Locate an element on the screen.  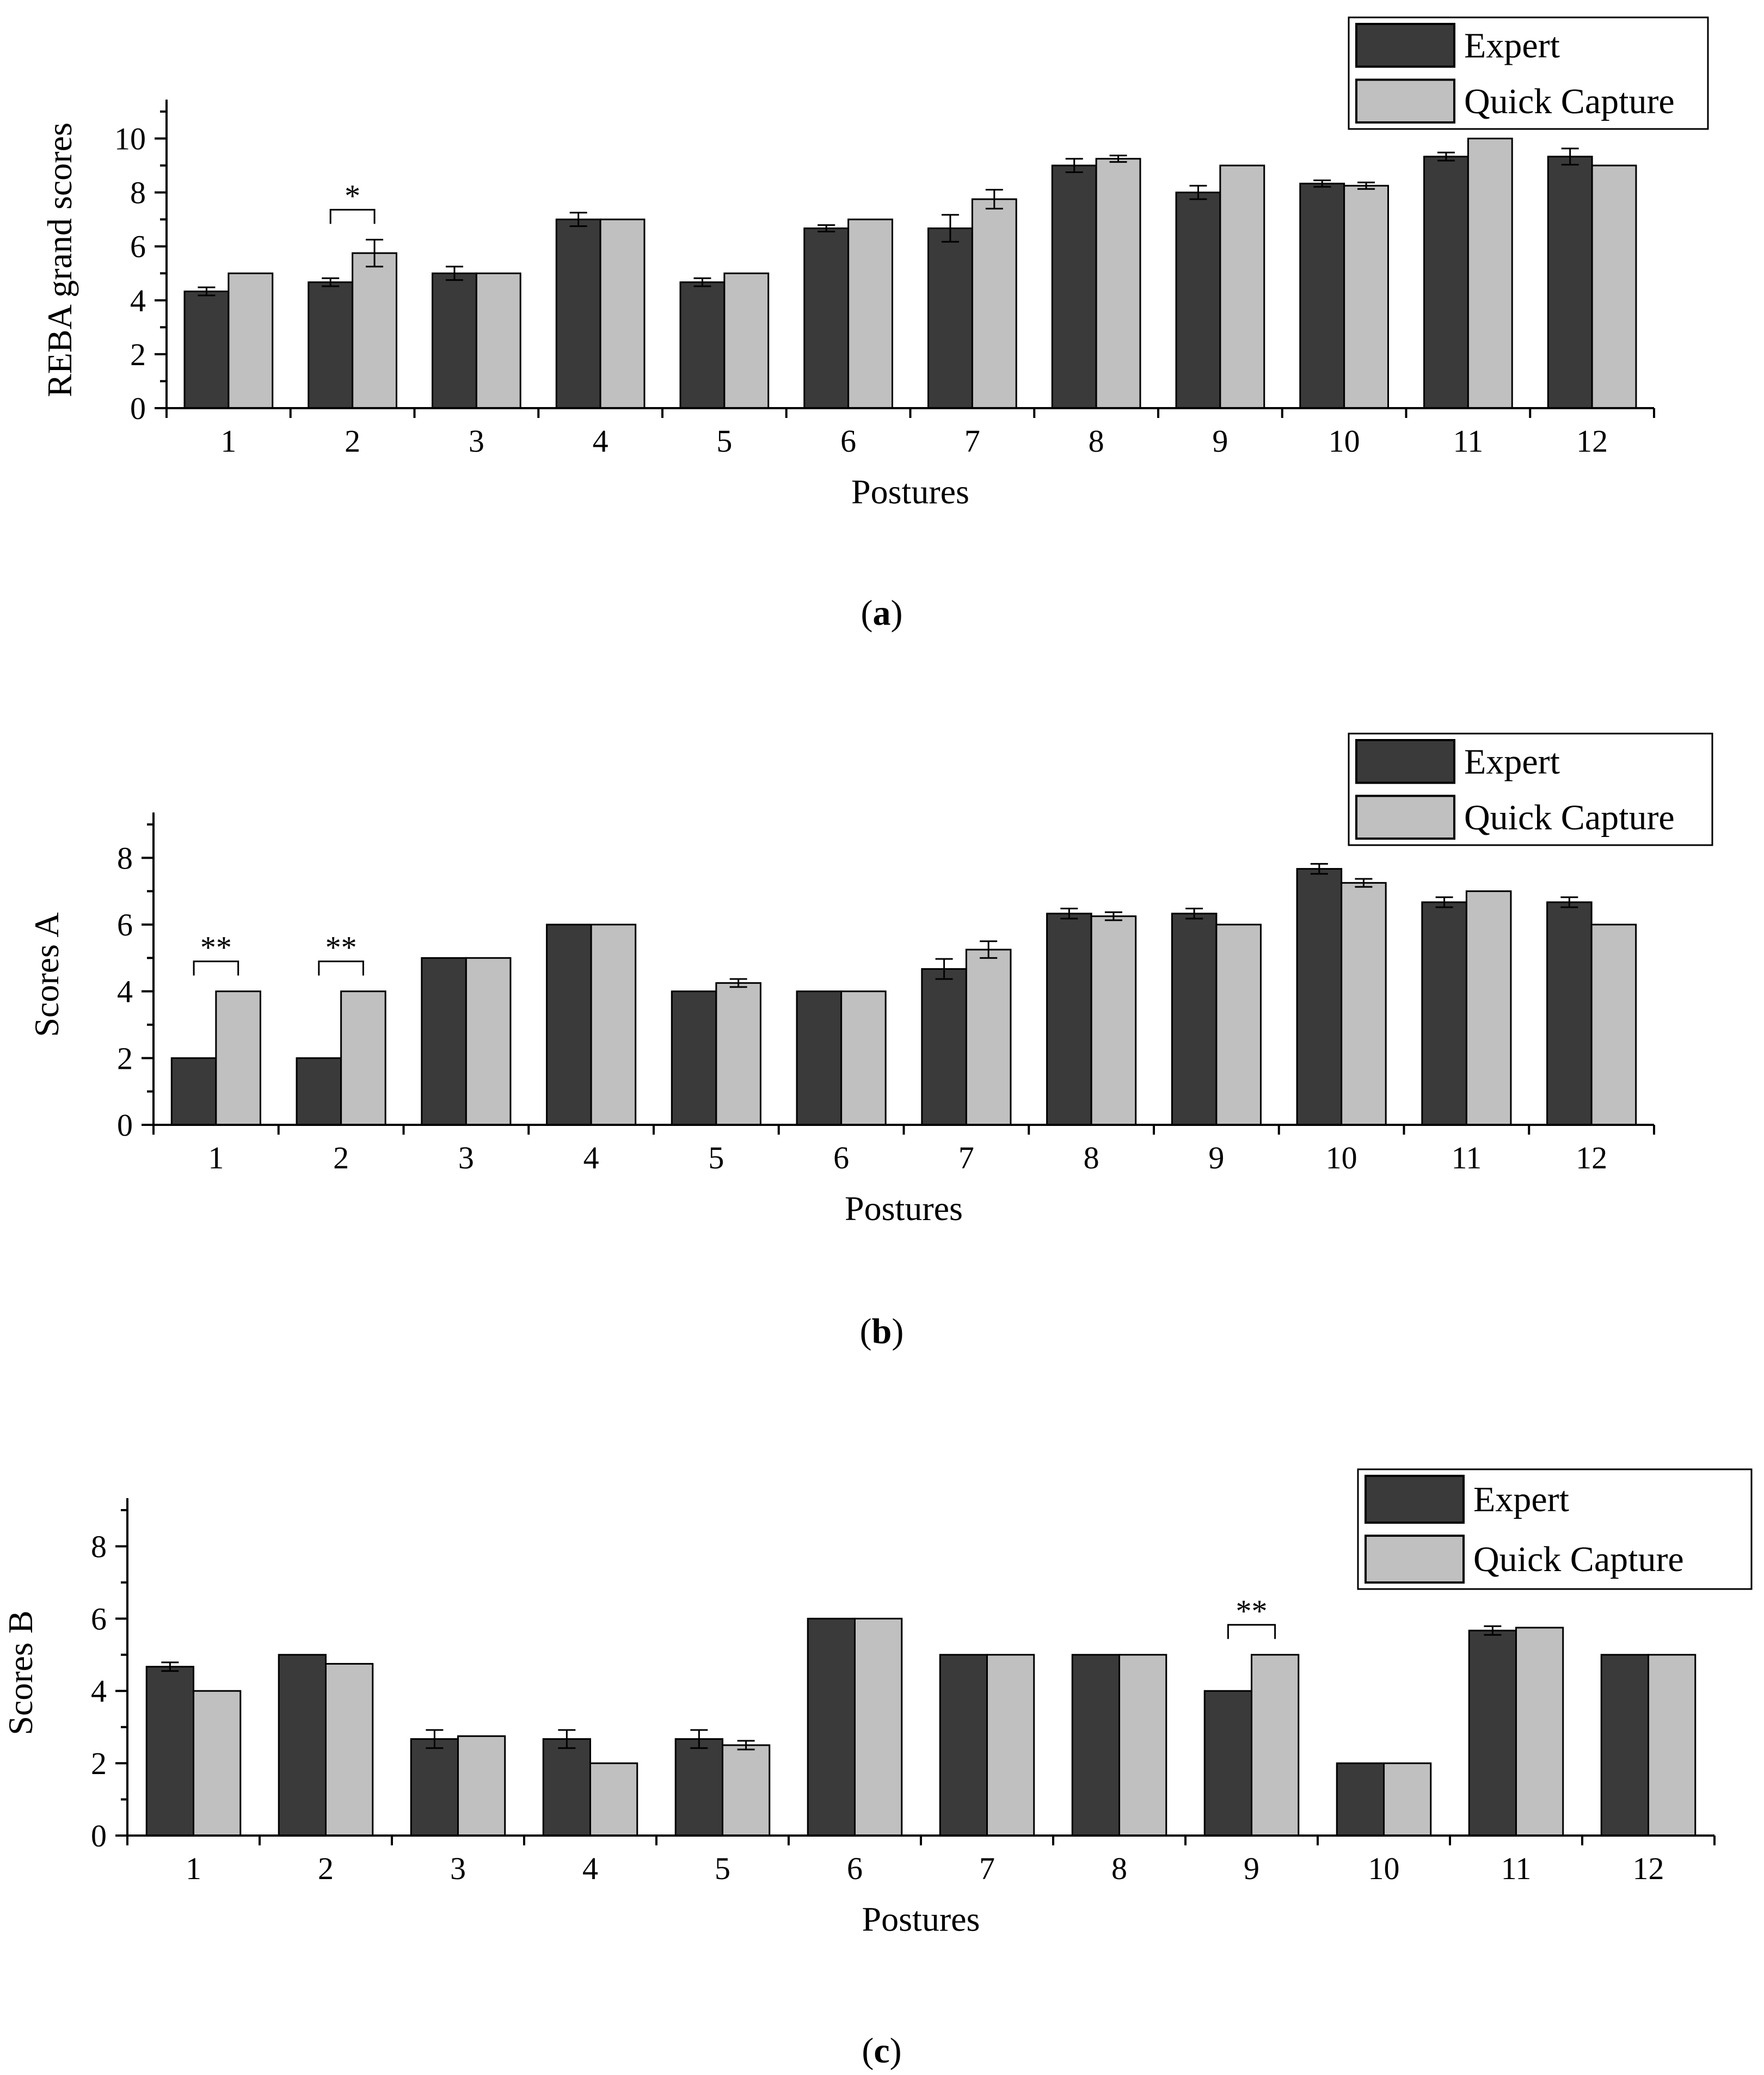
panel-b-caption: (b) is located at coordinates (882, 1331).